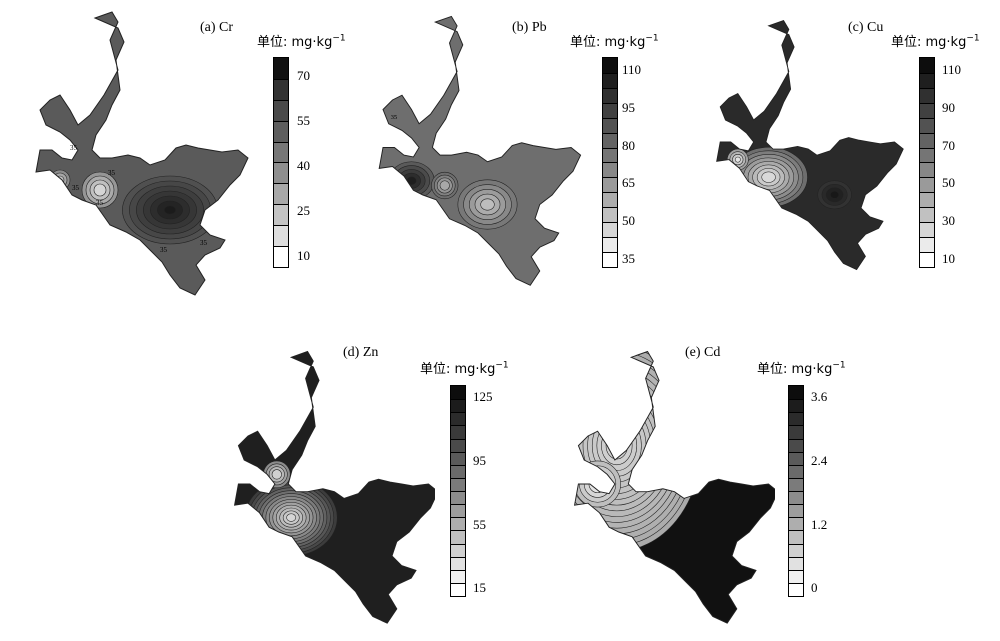 The width and height of the screenshot is (1000, 641). What do you see at coordinates (866, 27) in the screenshot?
I see `panel-title-cu: (c) Cu` at bounding box center [866, 27].